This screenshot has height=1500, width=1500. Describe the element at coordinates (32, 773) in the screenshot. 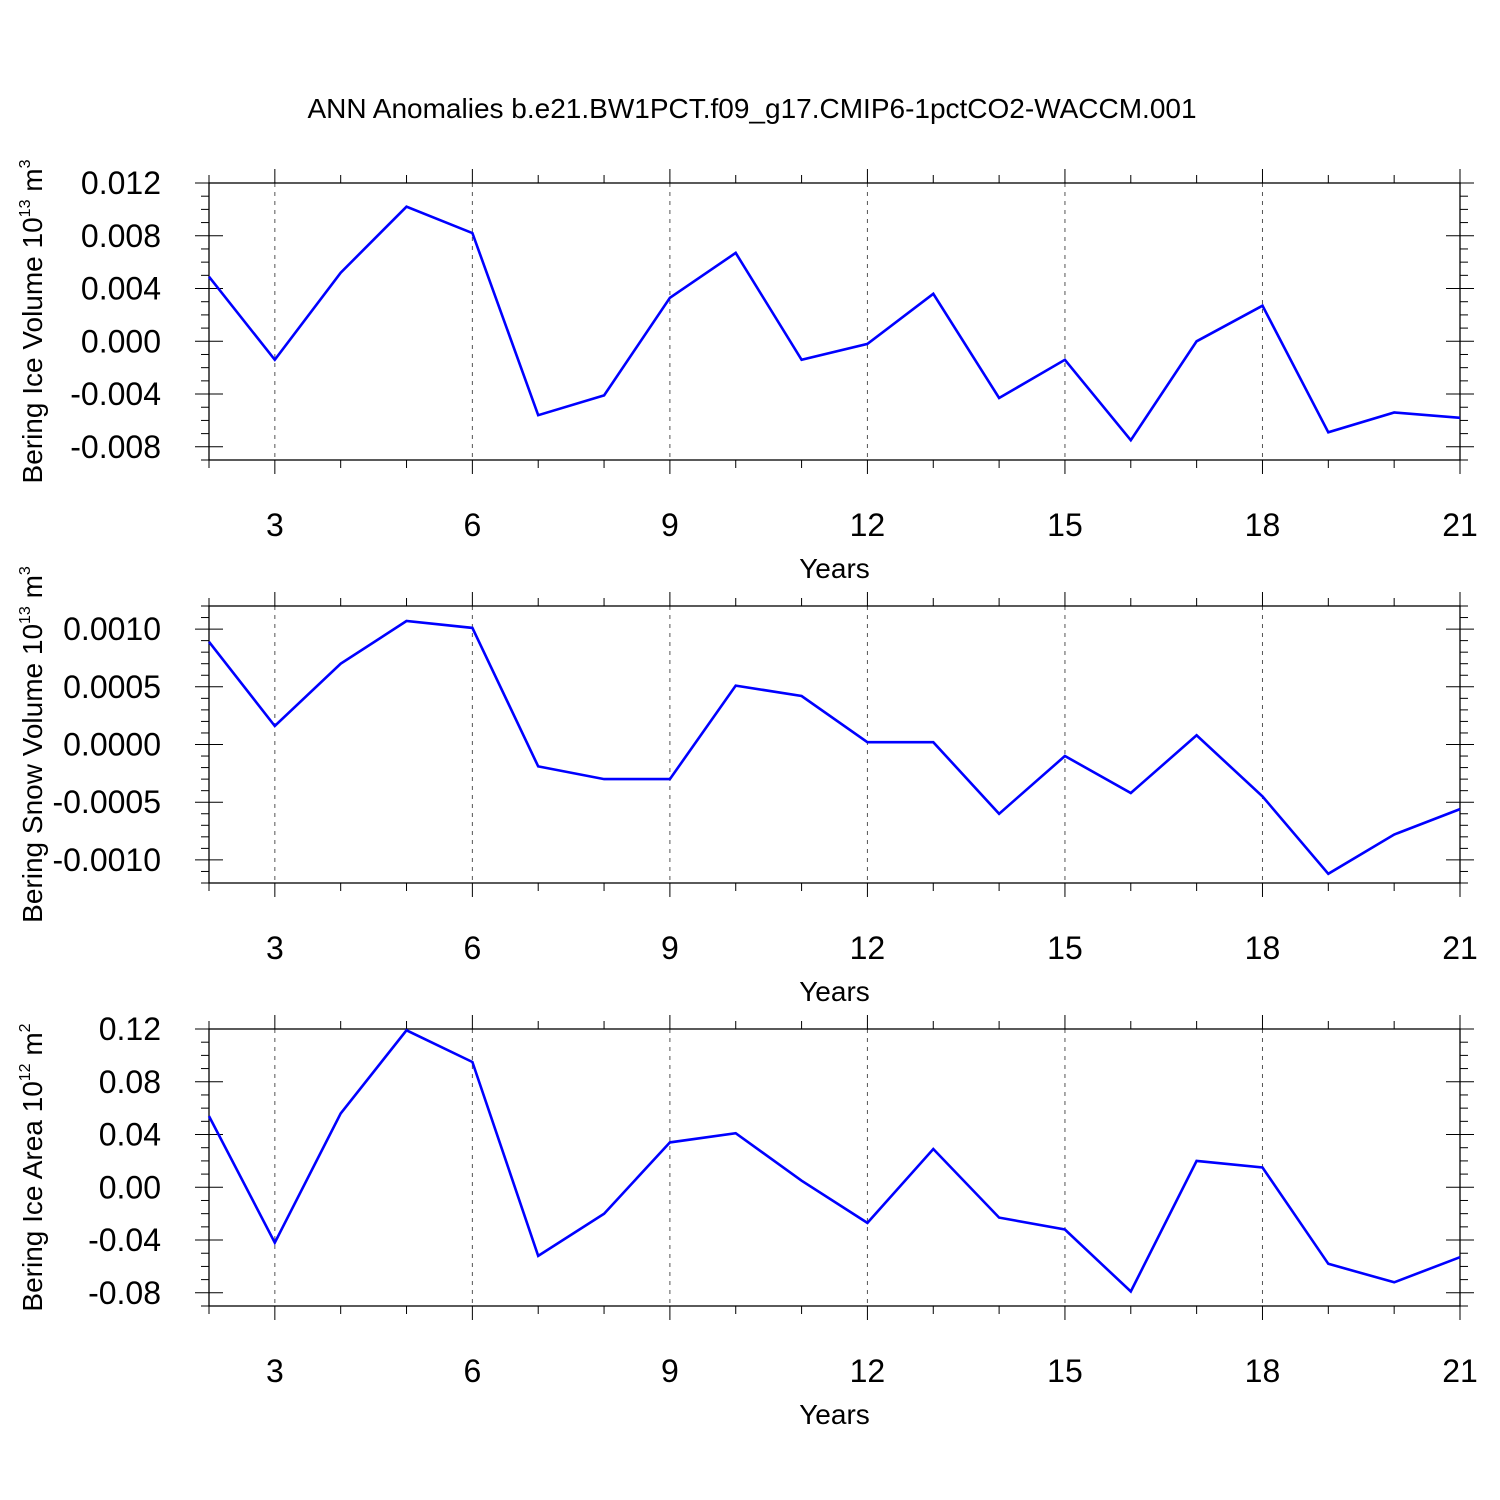

I see `y-axis-label-text: Bering Snow Volume 10` at that location.